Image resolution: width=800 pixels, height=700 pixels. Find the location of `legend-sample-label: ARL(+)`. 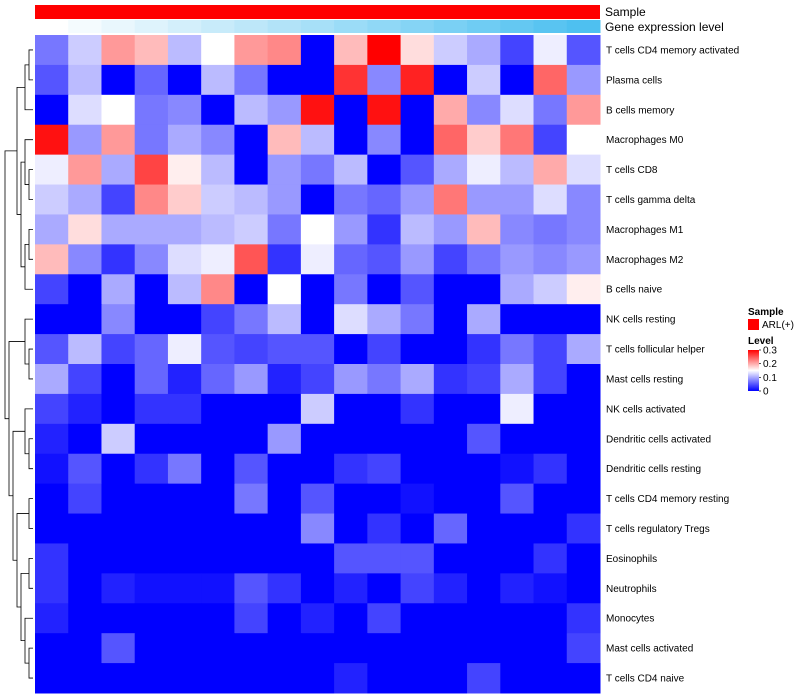

legend-sample-label: ARL(+) is located at coordinates (778, 325).